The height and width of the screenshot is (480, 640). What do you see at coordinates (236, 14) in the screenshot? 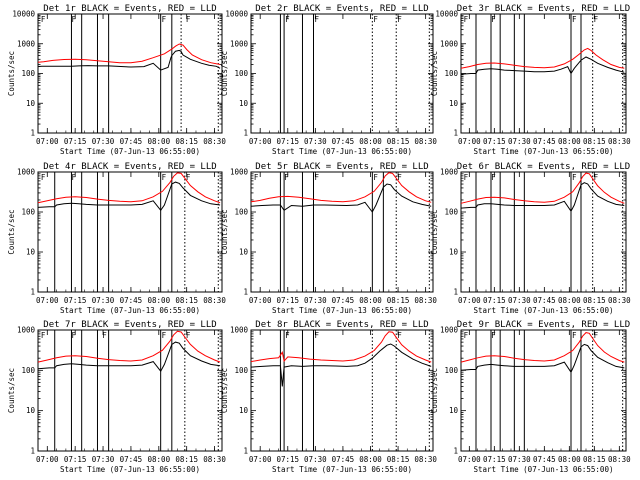
I see `y-tick-label: 10000` at bounding box center [236, 14].